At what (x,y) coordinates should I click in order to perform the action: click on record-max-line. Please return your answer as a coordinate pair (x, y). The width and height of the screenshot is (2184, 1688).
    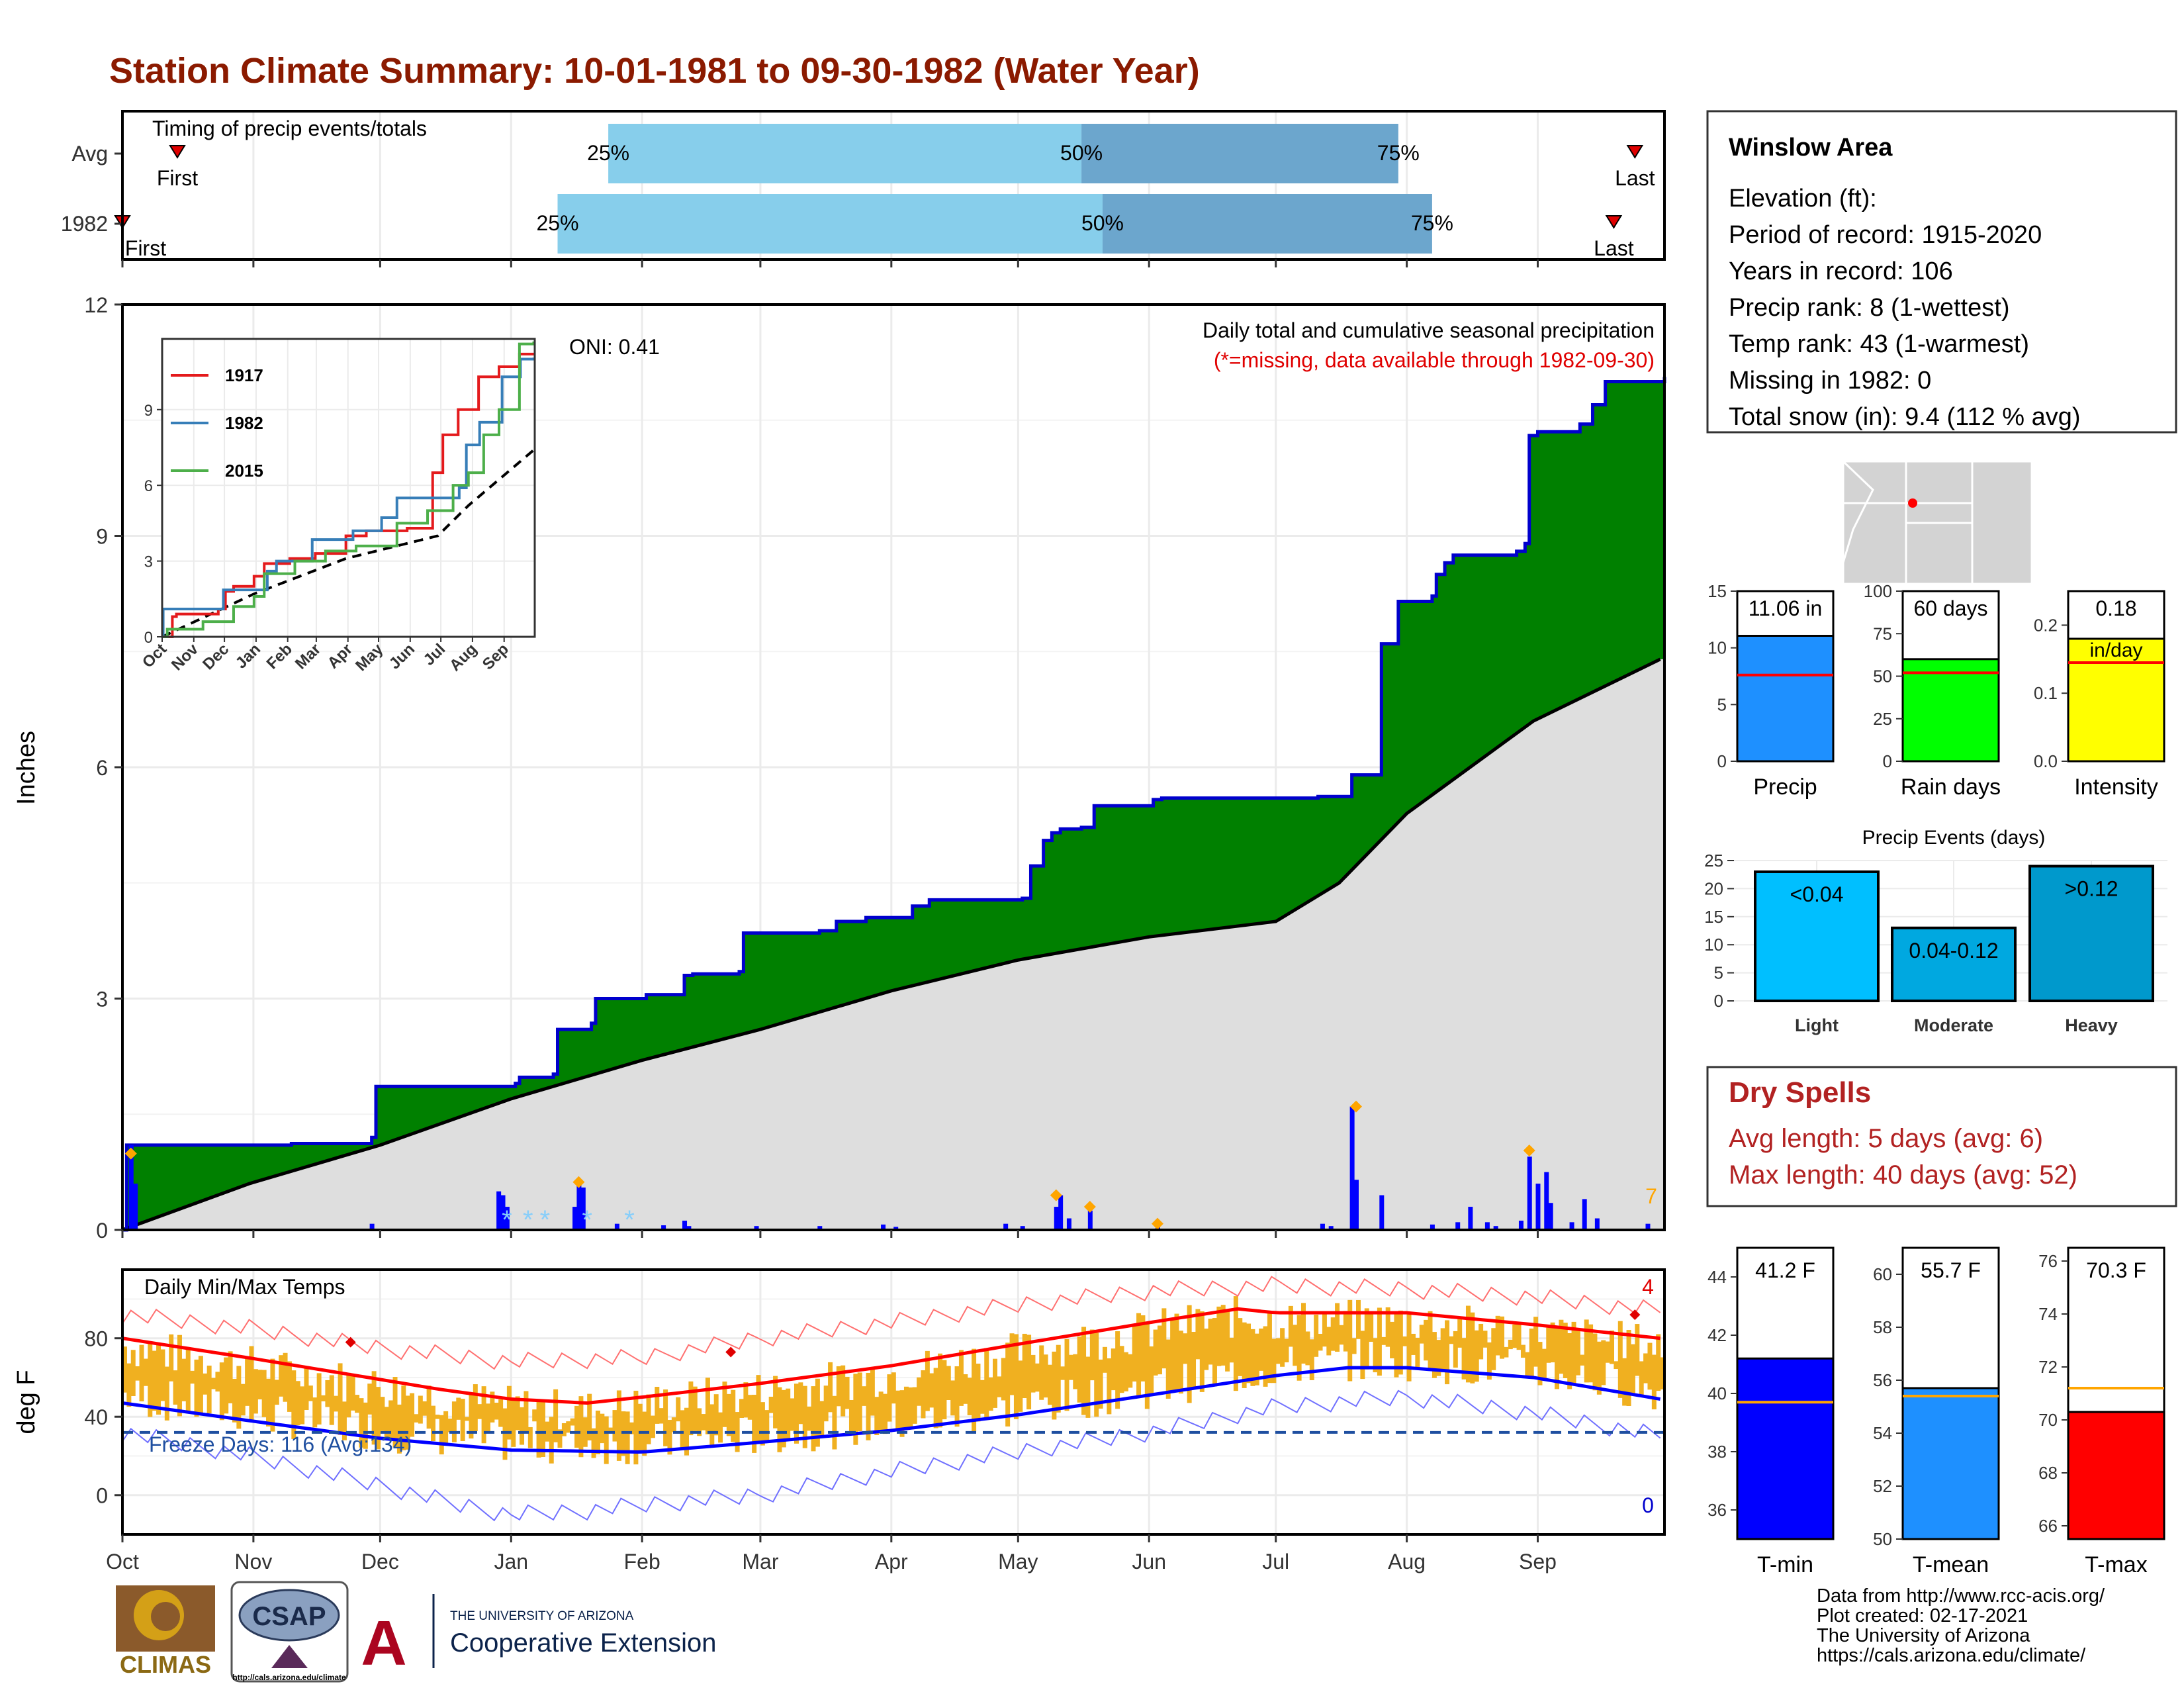
    Looking at the image, I should click on (892, 1323).